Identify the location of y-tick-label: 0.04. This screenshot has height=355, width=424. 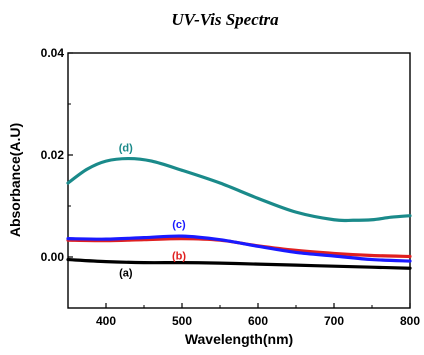
(53, 53).